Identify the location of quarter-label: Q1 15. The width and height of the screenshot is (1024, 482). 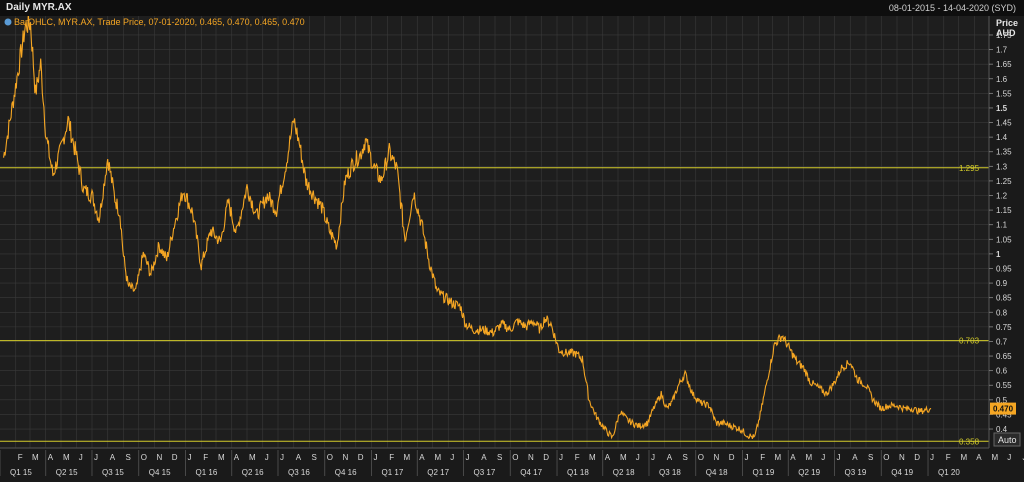
(21, 472).